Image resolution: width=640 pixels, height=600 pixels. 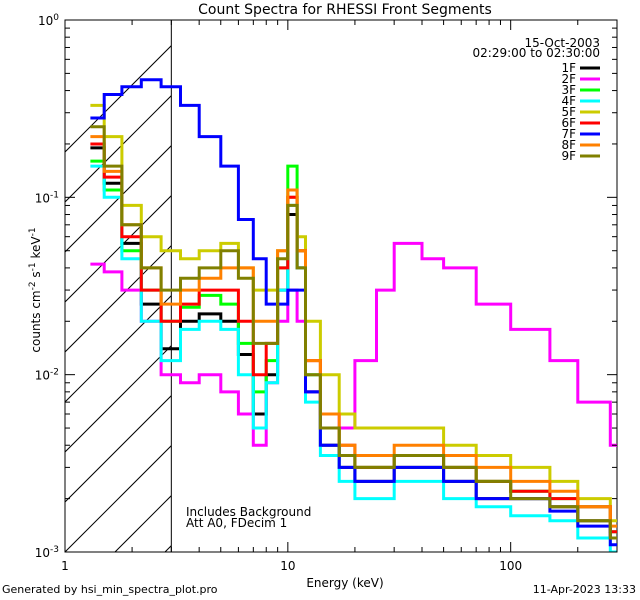 I want to click on annotation-time-range: 02:29:00 to 02:30:00, so click(x=536, y=53).